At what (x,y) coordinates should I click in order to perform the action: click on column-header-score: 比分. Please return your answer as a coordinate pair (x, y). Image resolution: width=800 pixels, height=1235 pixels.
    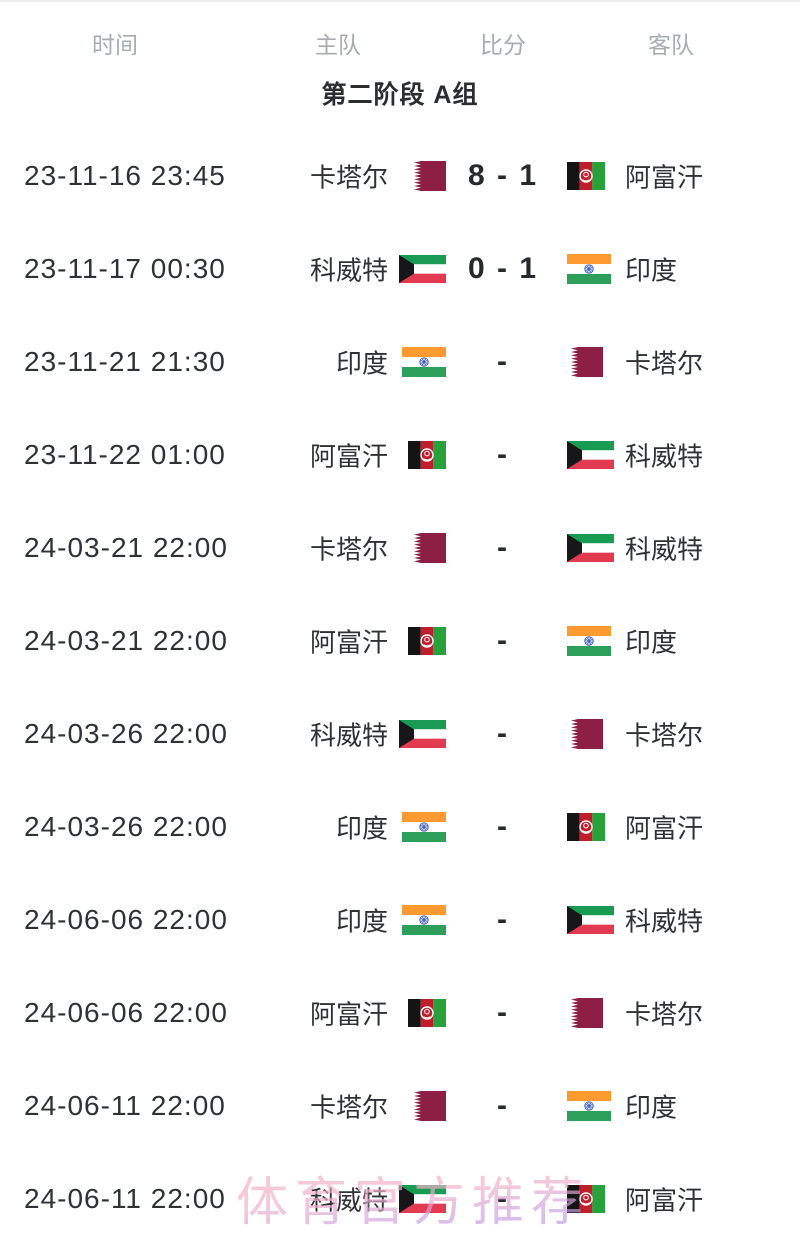
    Looking at the image, I should click on (503, 45).